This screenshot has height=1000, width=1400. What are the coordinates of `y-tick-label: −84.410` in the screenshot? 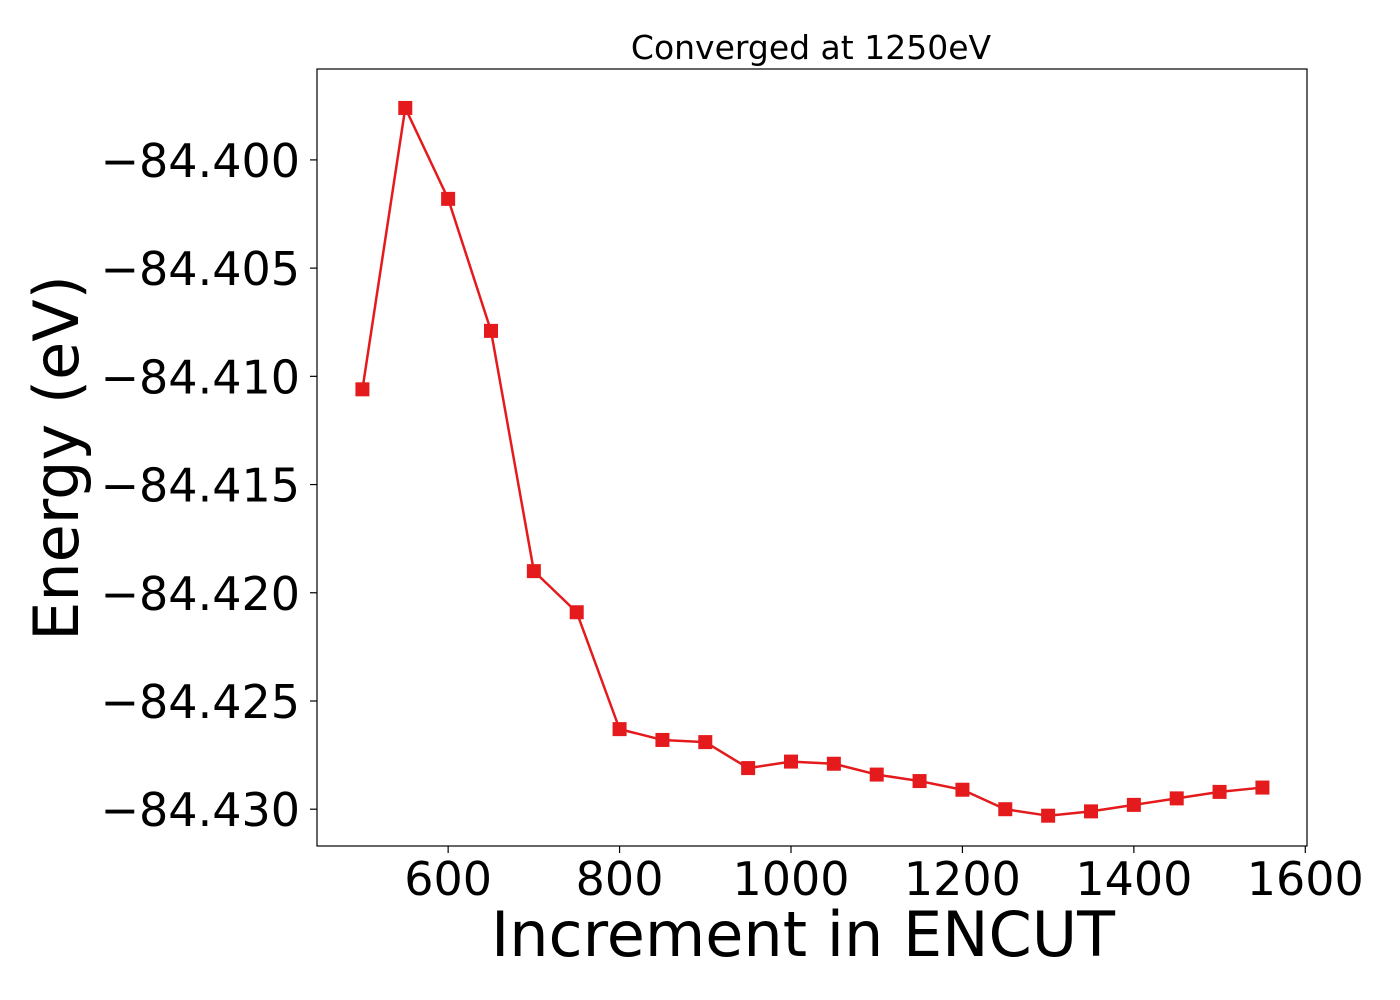 It's located at (201, 377).